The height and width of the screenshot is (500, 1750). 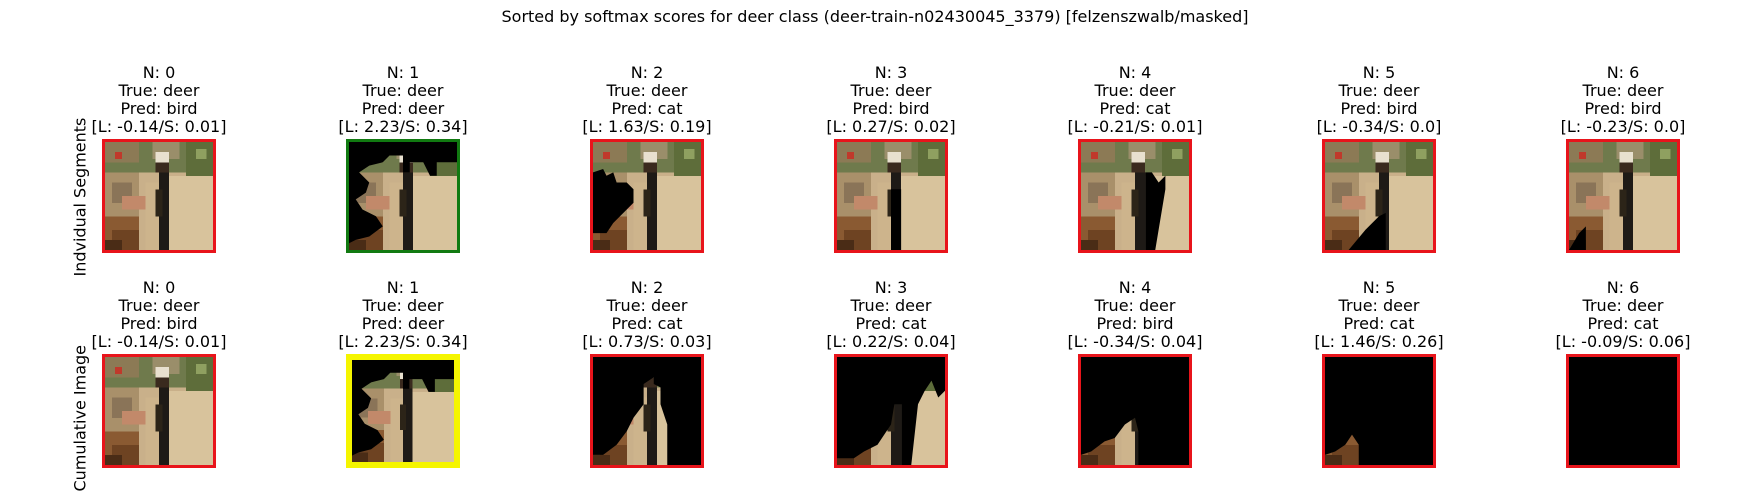 I want to click on title-line-ls: [L: -0.09/S: 0.06], so click(x=1623, y=341).